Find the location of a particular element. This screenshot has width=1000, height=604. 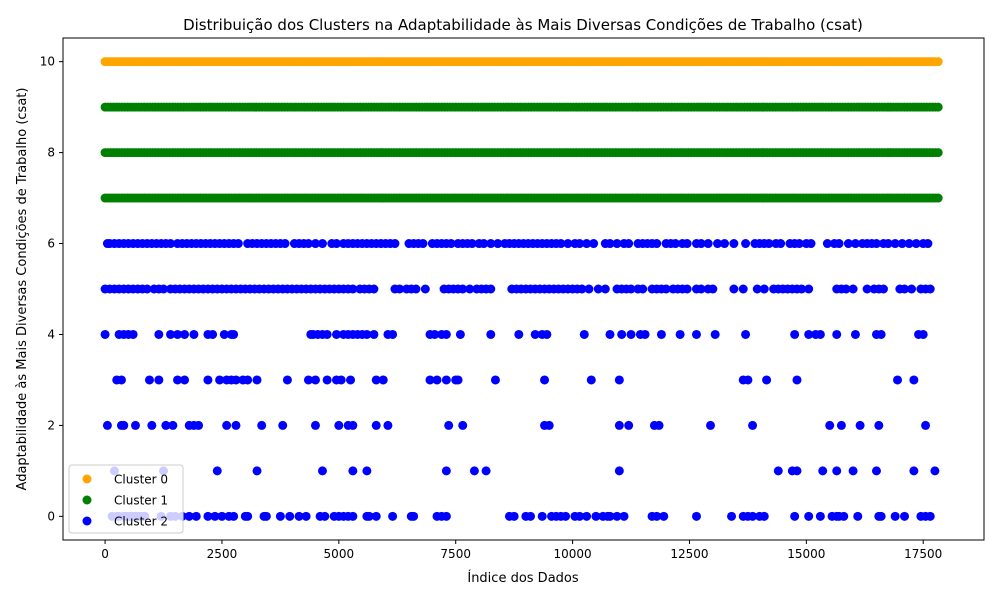

y-tick-label: 10 is located at coordinates (47, 62).